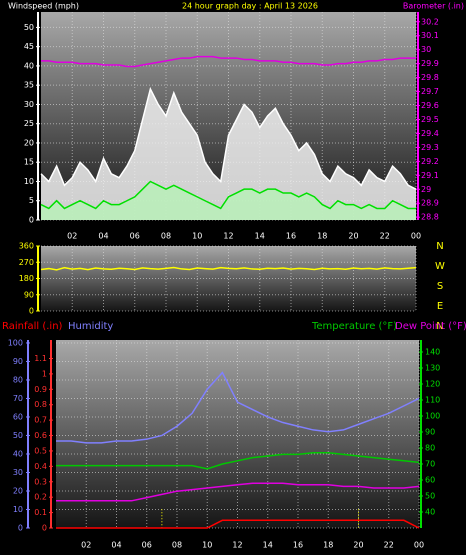 The image size is (466, 555). What do you see at coordinates (430, 119) in the screenshot?
I see `y2-tick-label: 29.5` at bounding box center [430, 119].